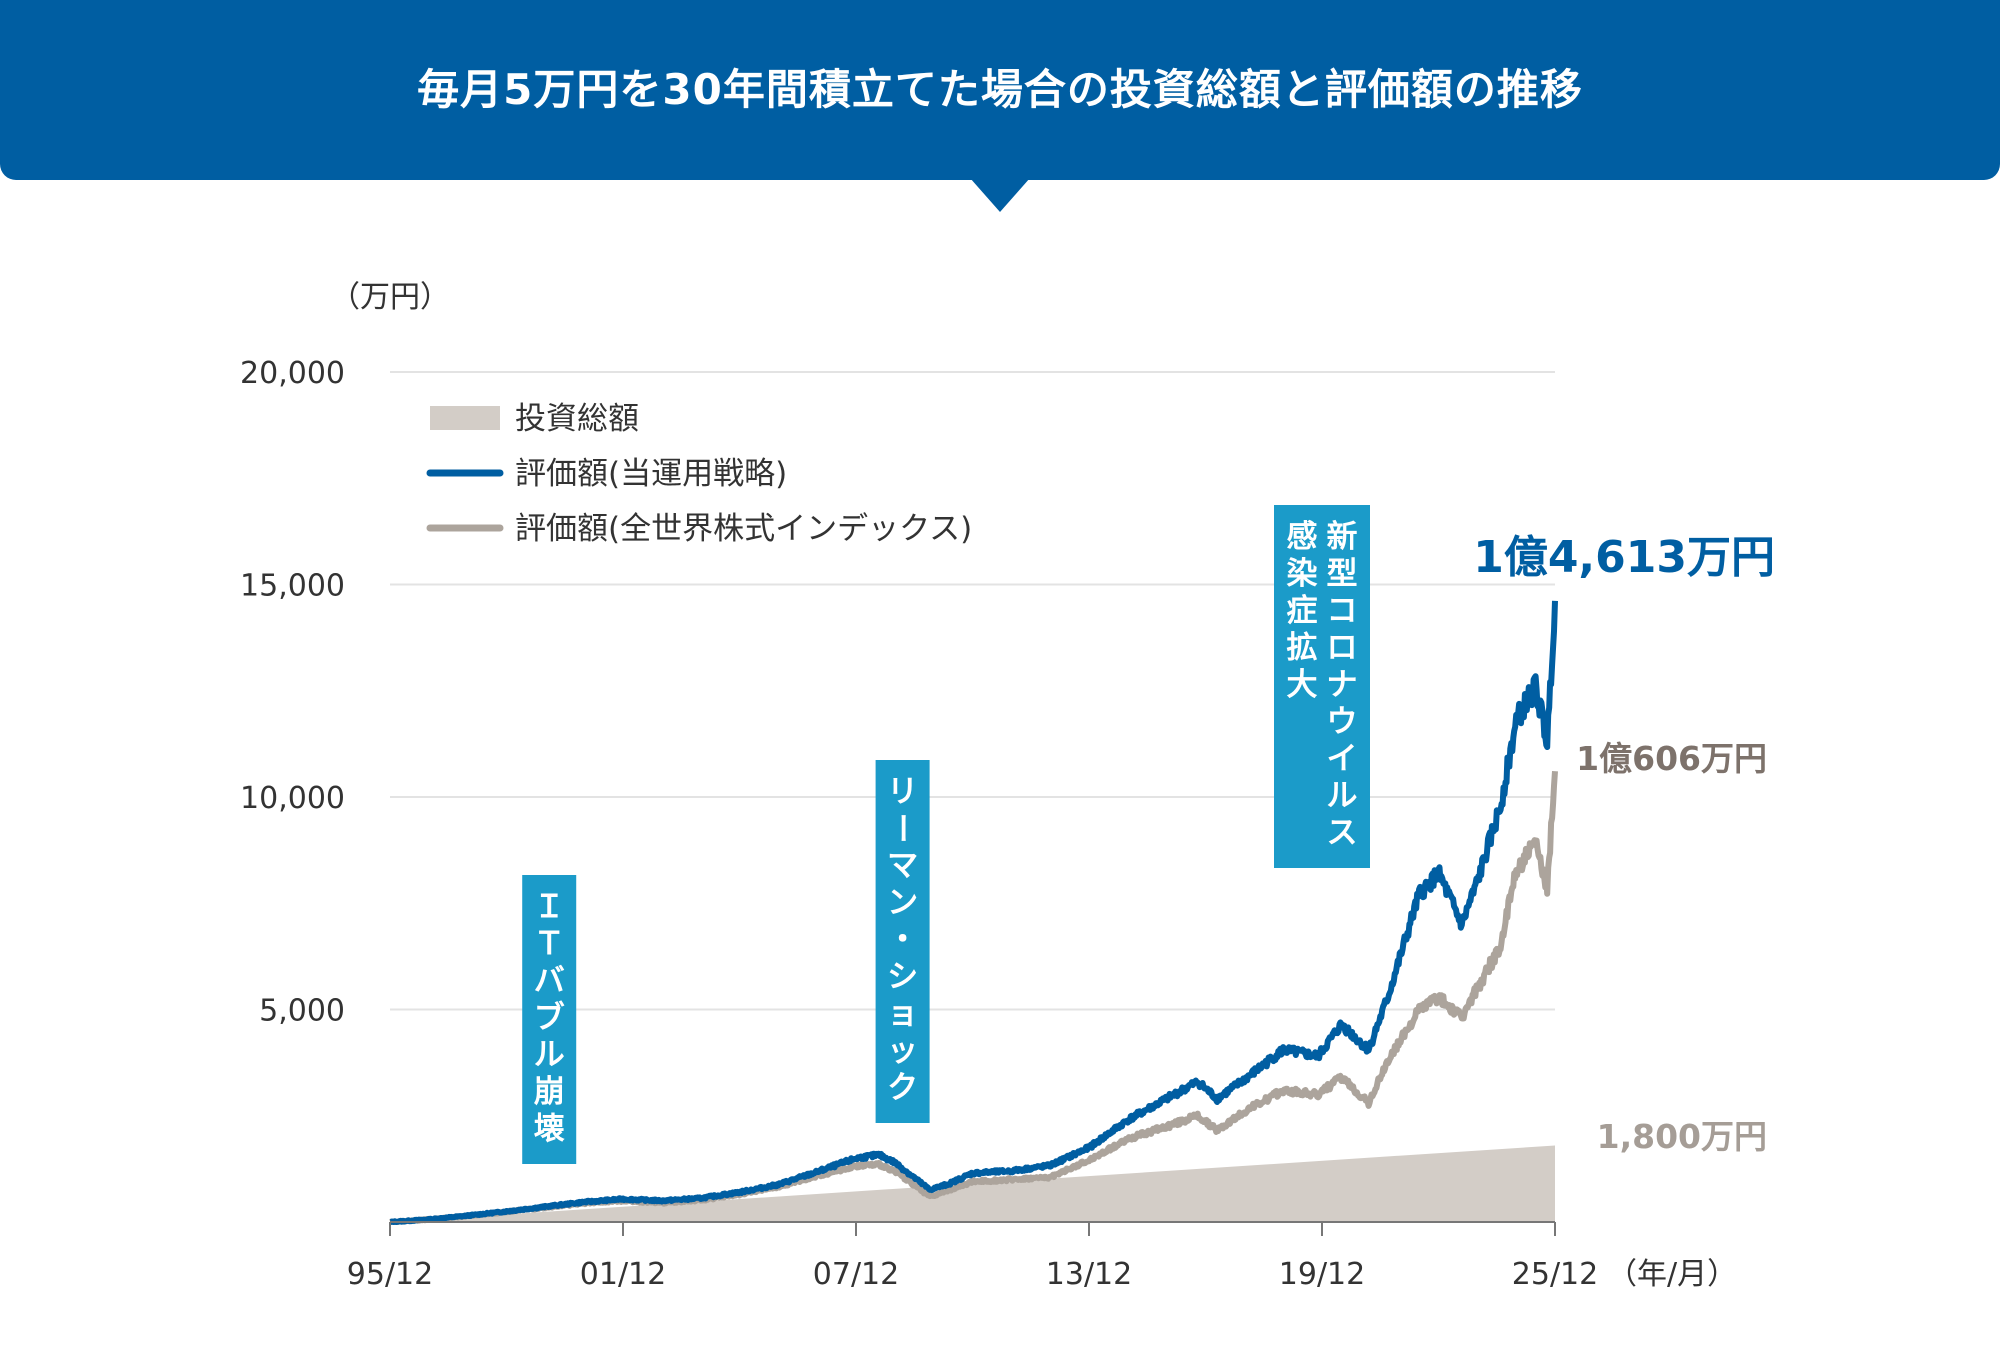 Image resolution: width=2000 pixels, height=1348 pixels. Describe the element at coordinates (1342, 574) in the screenshot. I see `annotation-char: 型` at that location.